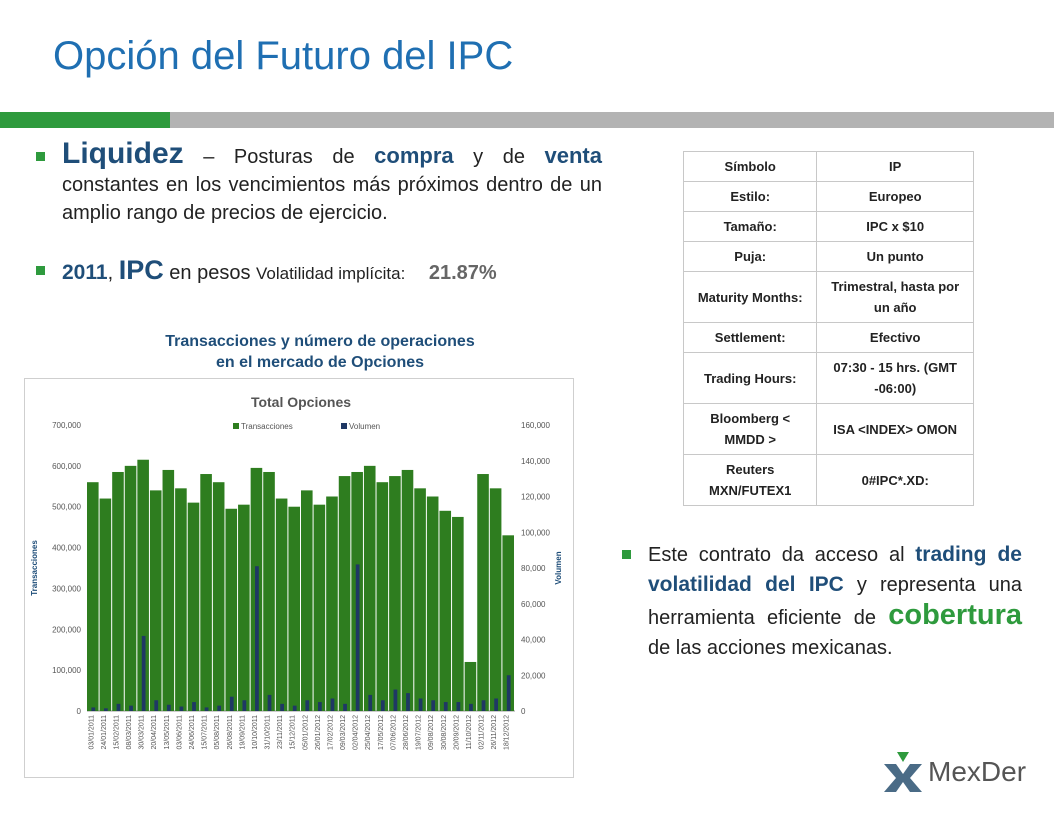 The width and height of the screenshot is (1054, 816). What do you see at coordinates (462, 273) in the screenshot?
I see `volatilidad-value: 21.87%` at bounding box center [462, 273].